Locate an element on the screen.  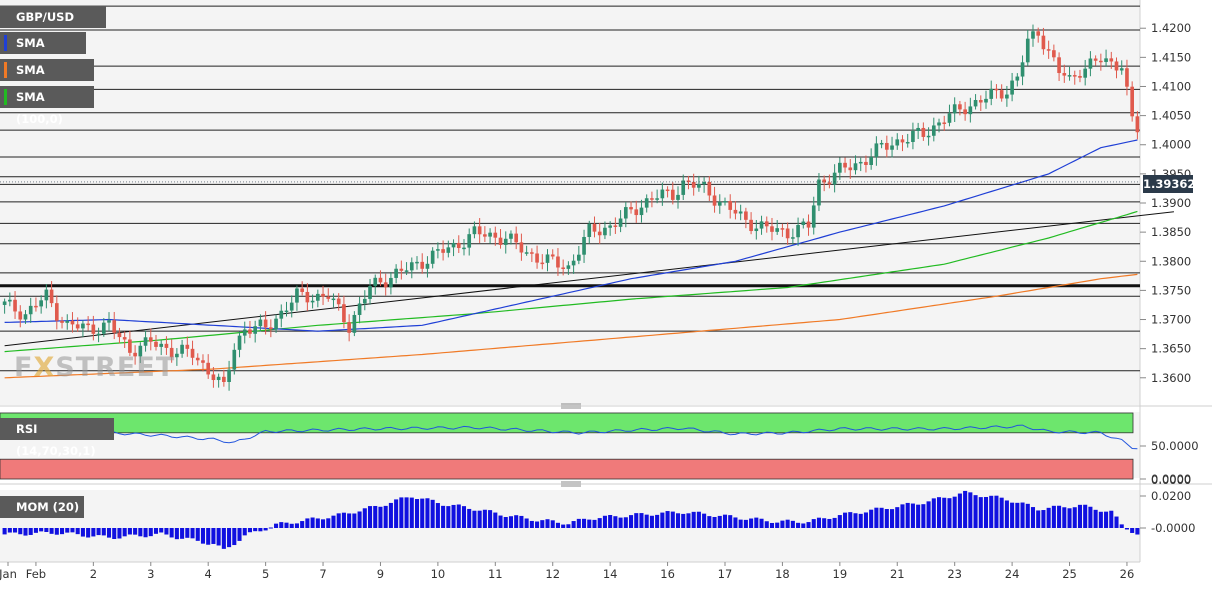
last-price-tag: 1.39362 is located at coordinates (1169, 184).